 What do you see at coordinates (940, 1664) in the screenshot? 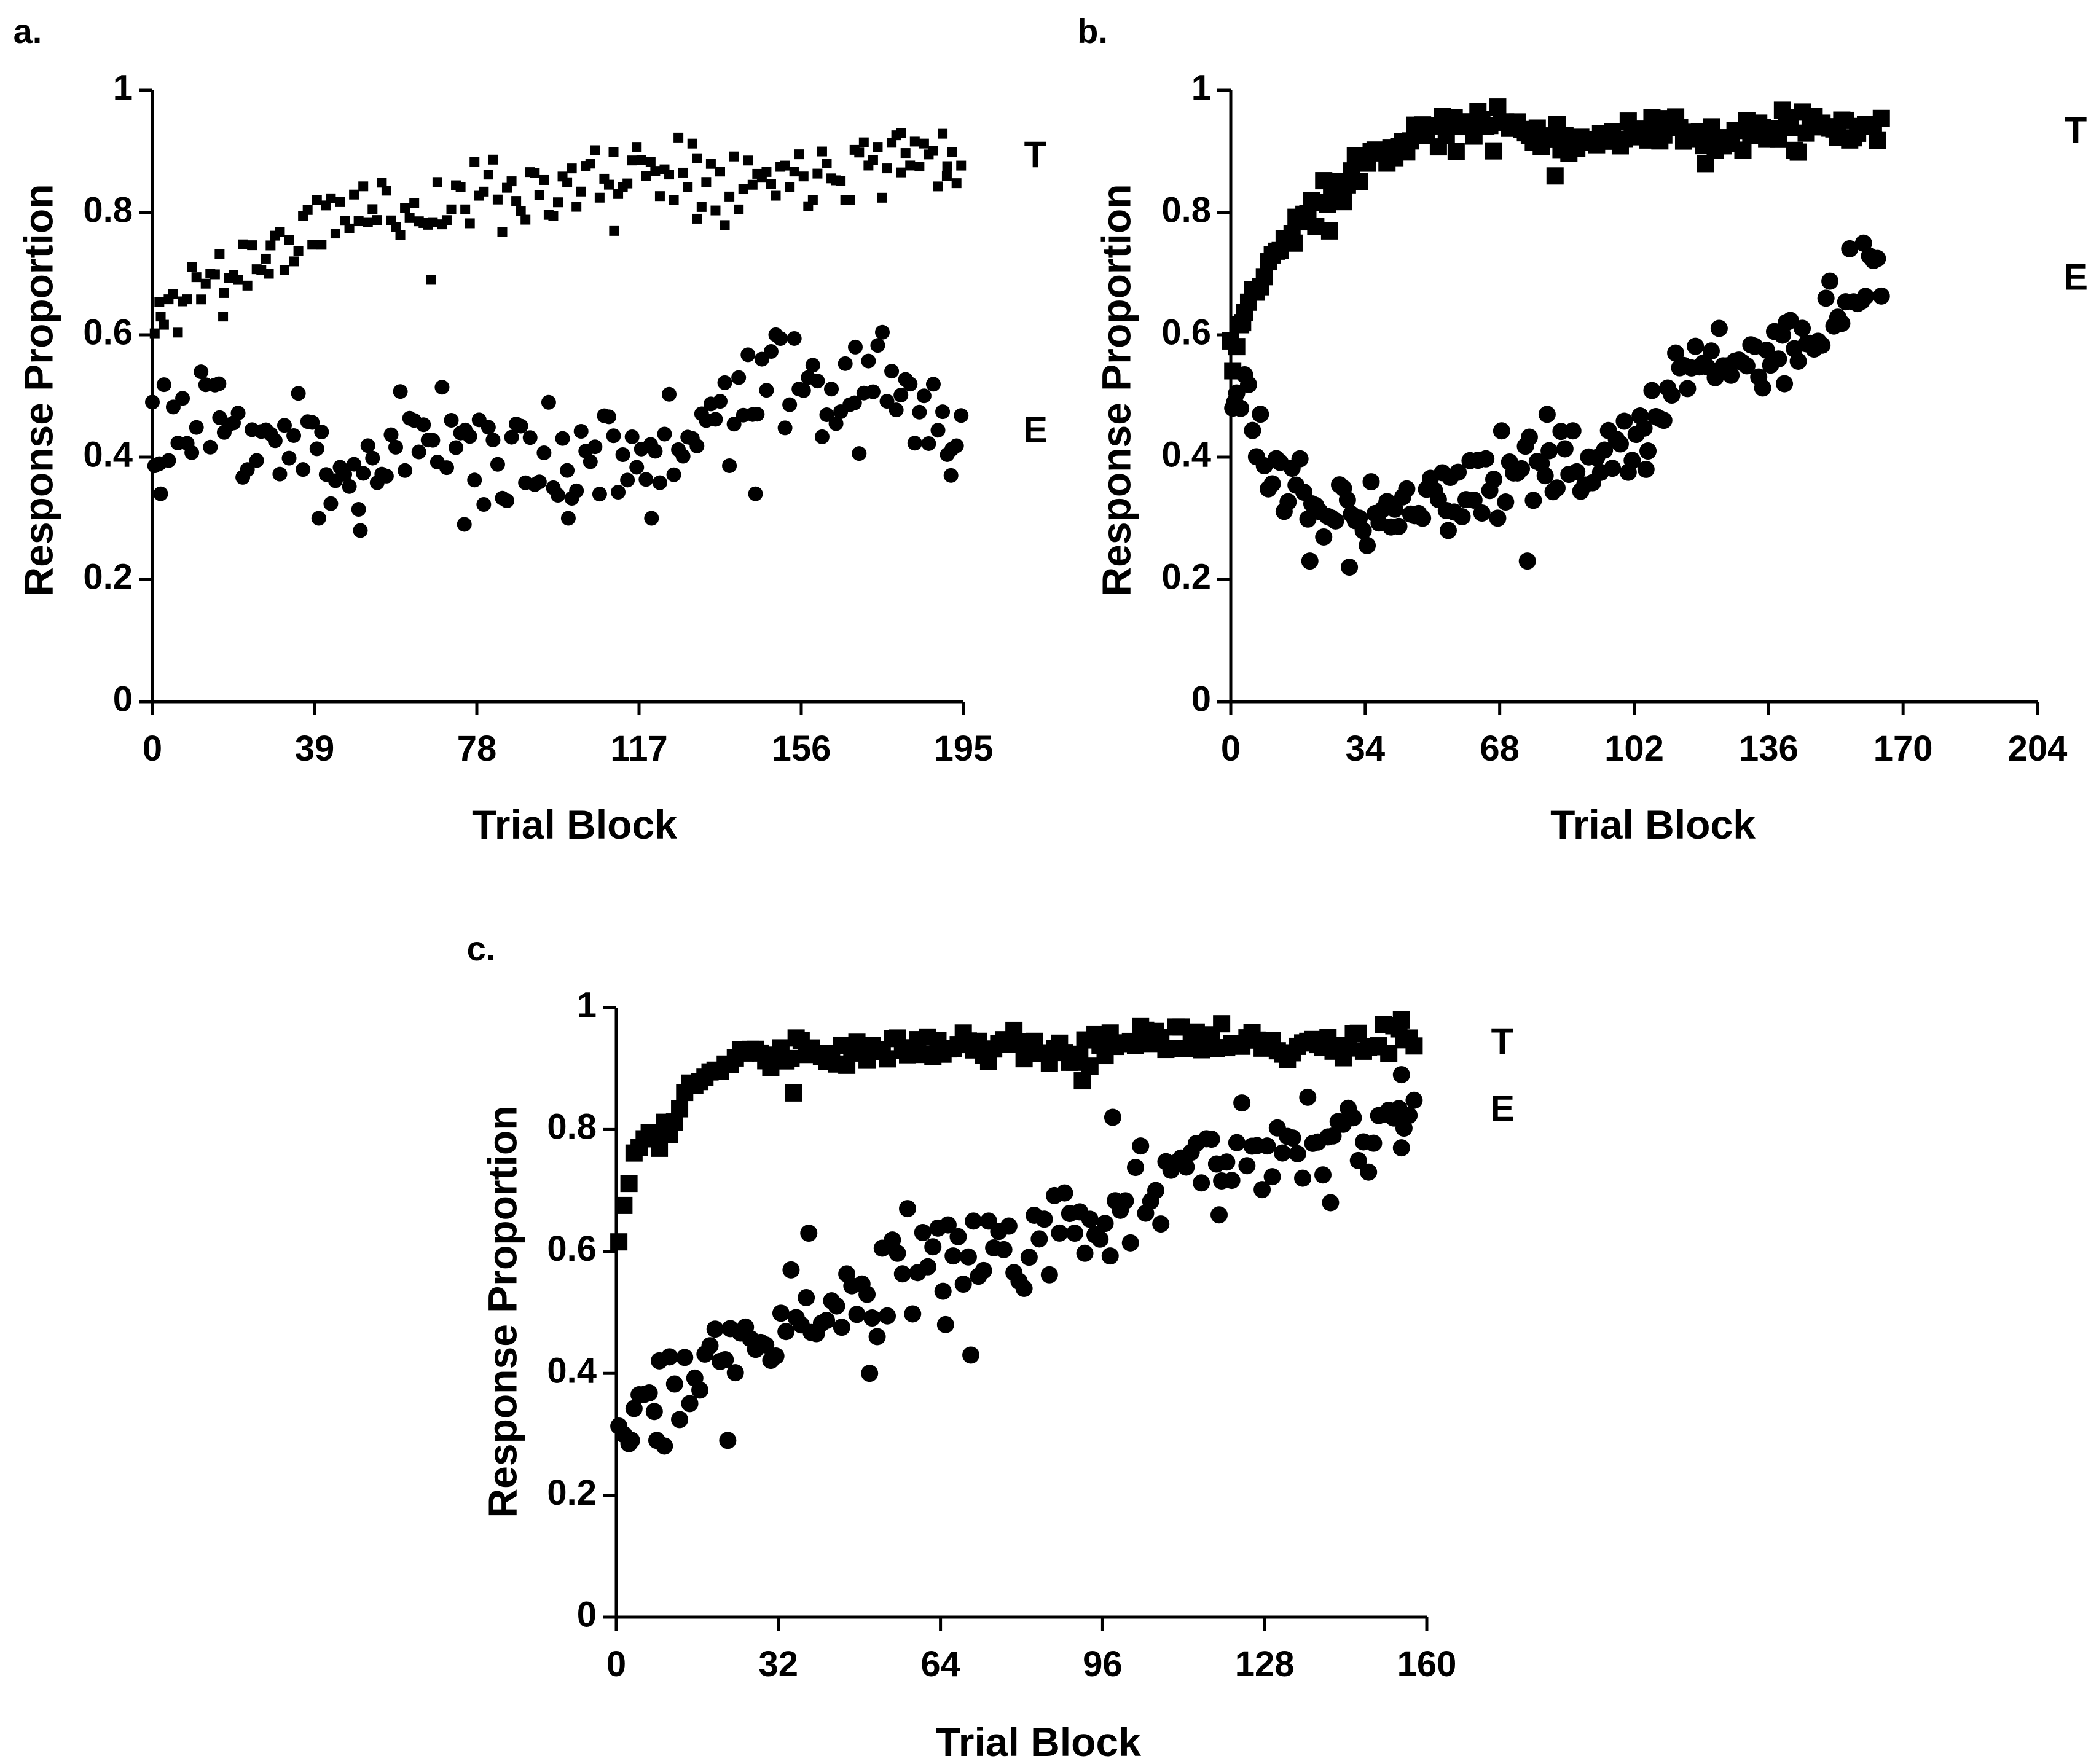
I see `x-tick-label: 64` at bounding box center [940, 1664].